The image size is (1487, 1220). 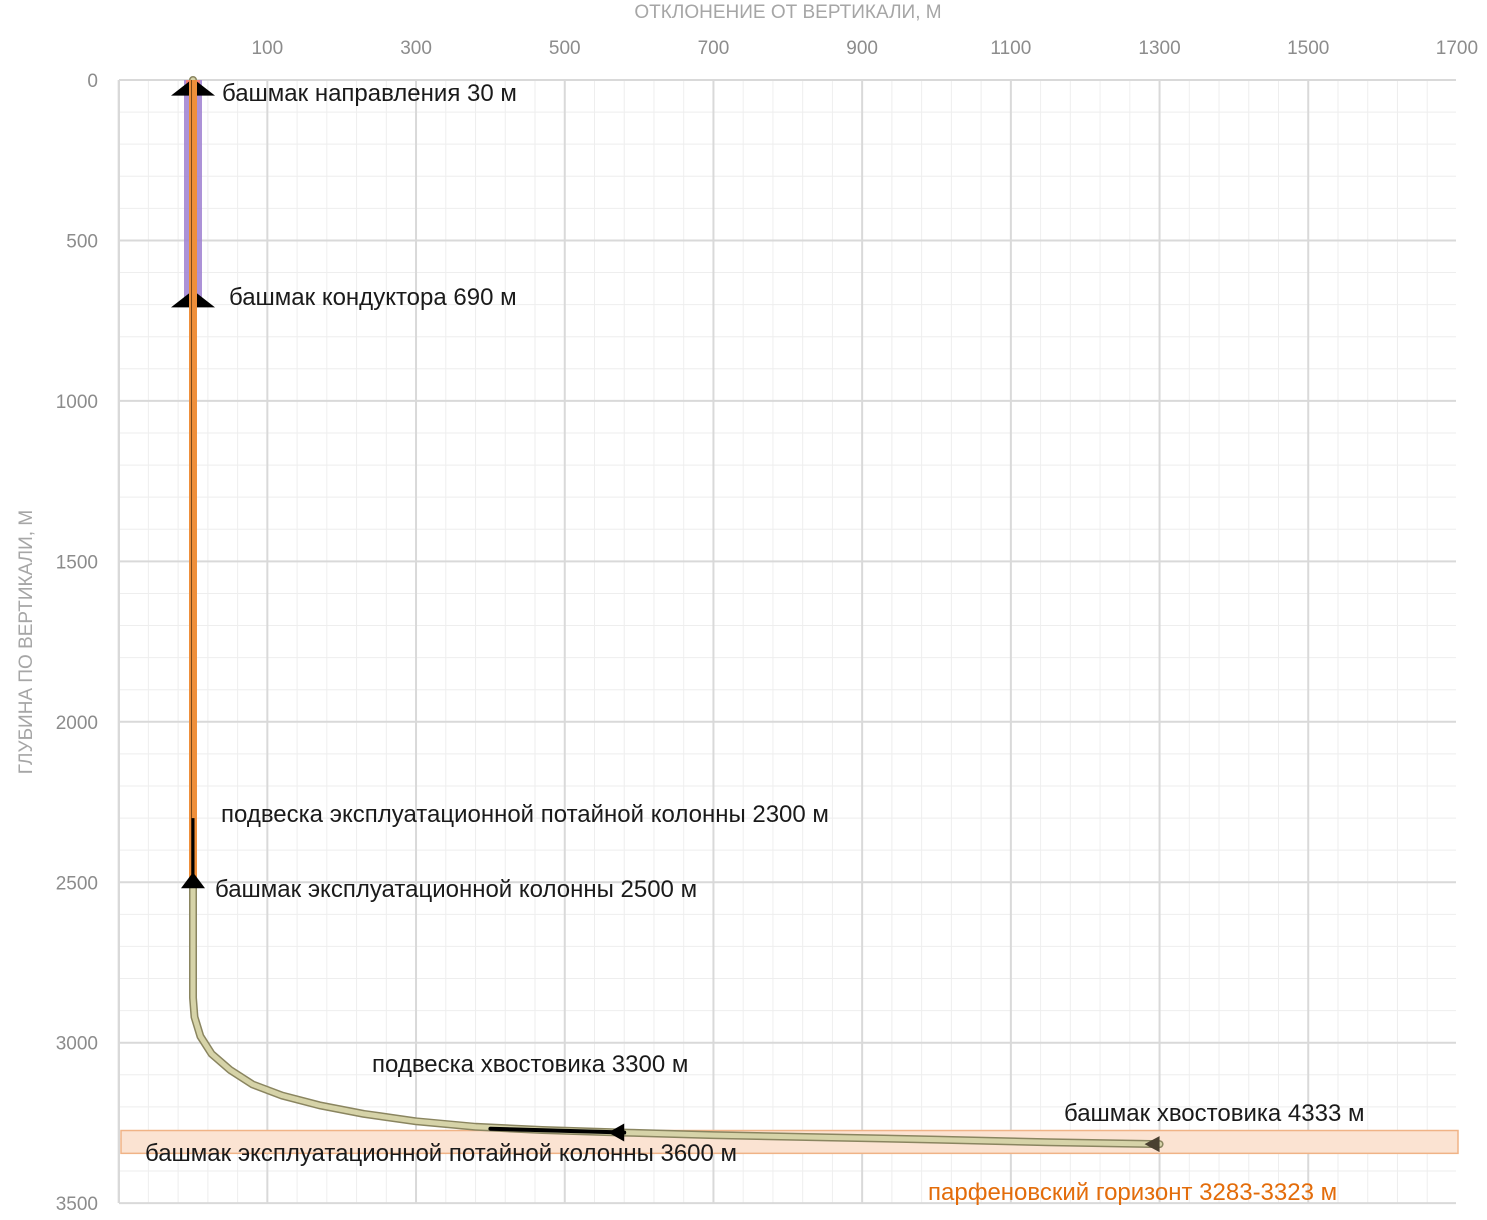 I want to click on annotation-tail-hanger: подвеска хвостовика 3300 м, so click(x=530, y=1064).